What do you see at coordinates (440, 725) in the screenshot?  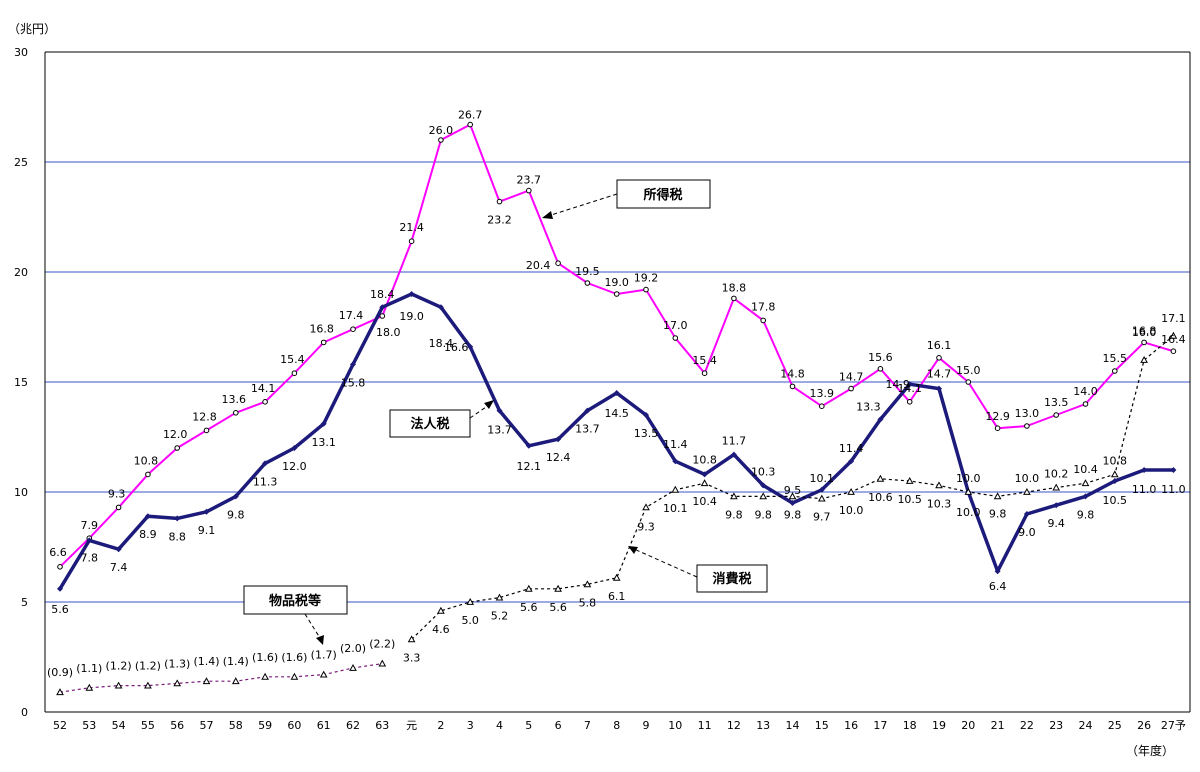 I see `x-tick-label: 2` at bounding box center [440, 725].